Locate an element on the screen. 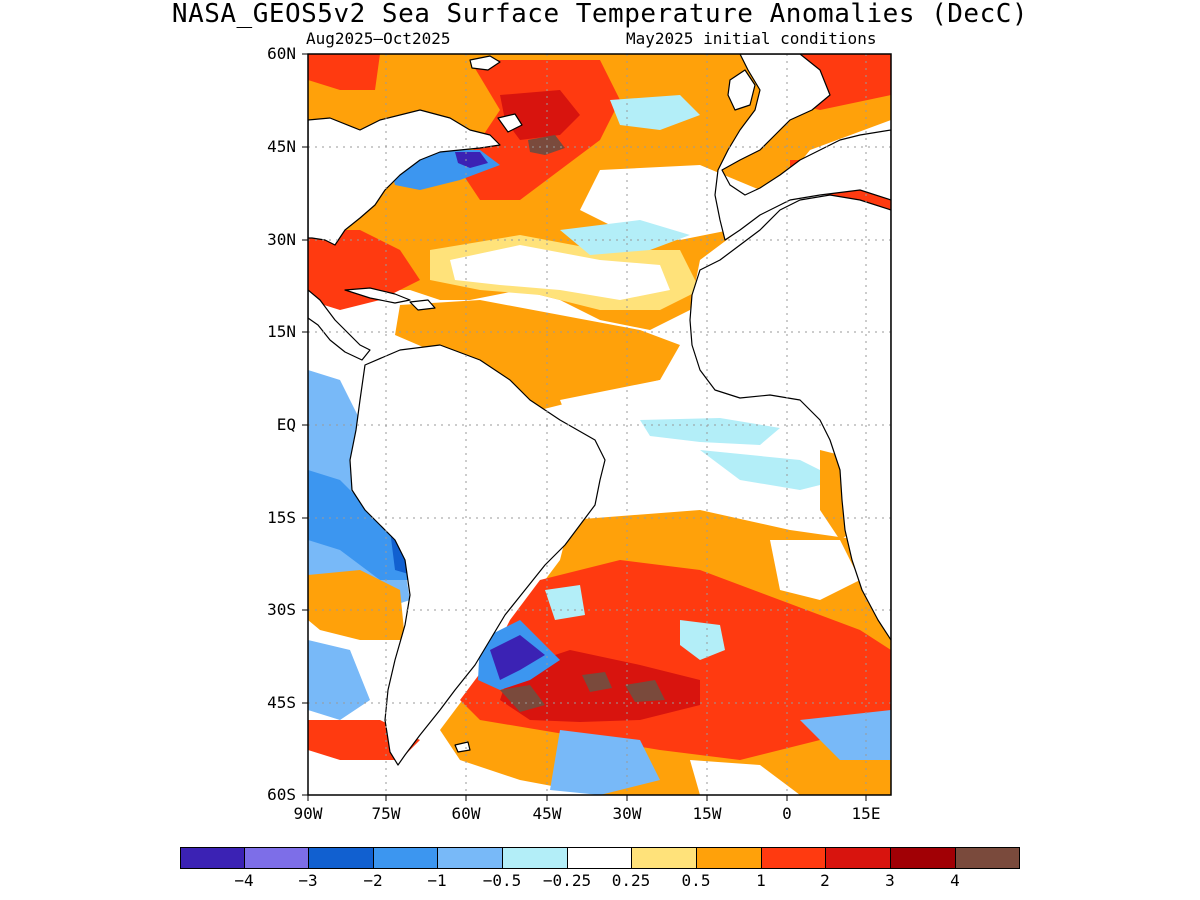 The width and height of the screenshot is (1200, 900). lon-label-30w: 30W is located at coordinates (627, 813).